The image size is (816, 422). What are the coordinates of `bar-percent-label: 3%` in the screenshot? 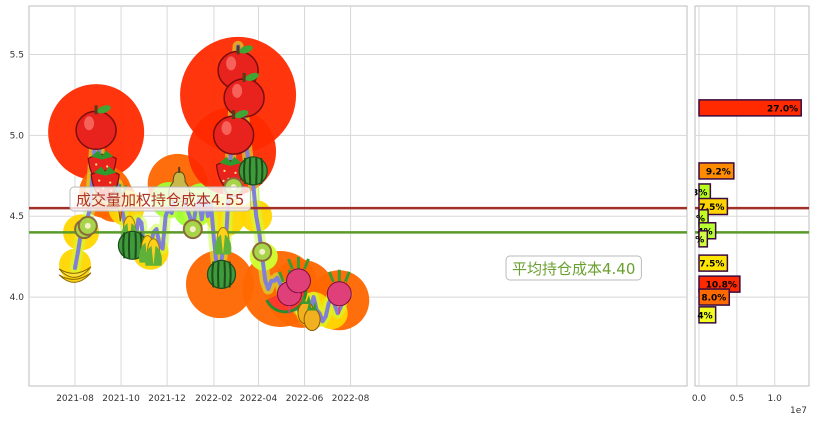 It's located at (699, 193).